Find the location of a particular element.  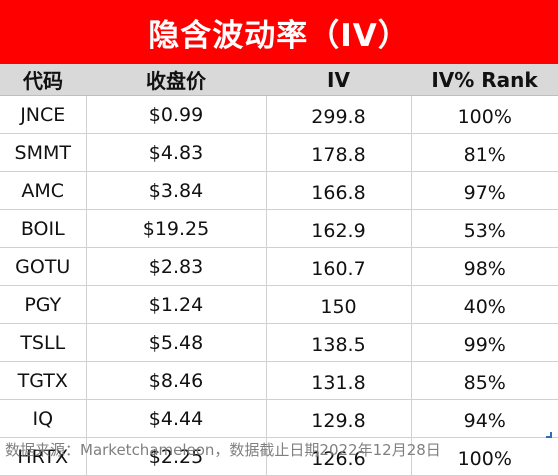

title-banner: 隐含波动率（IV） is located at coordinates (279, 32).